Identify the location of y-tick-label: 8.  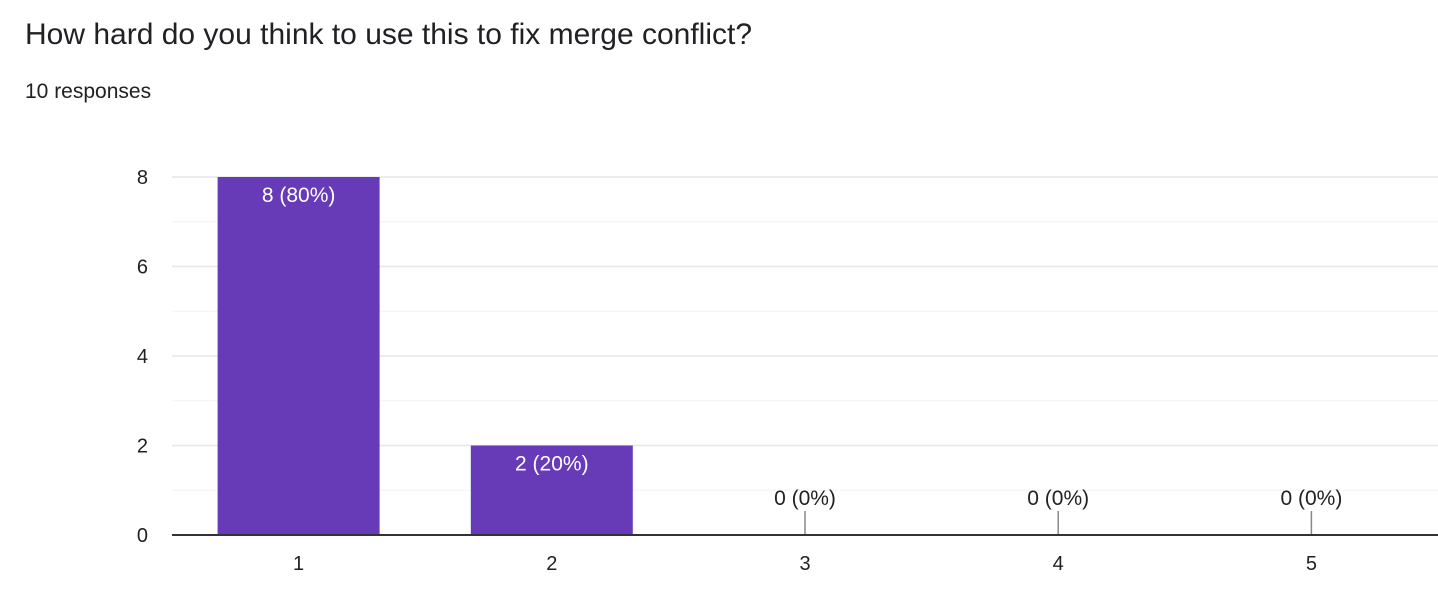
(142, 178).